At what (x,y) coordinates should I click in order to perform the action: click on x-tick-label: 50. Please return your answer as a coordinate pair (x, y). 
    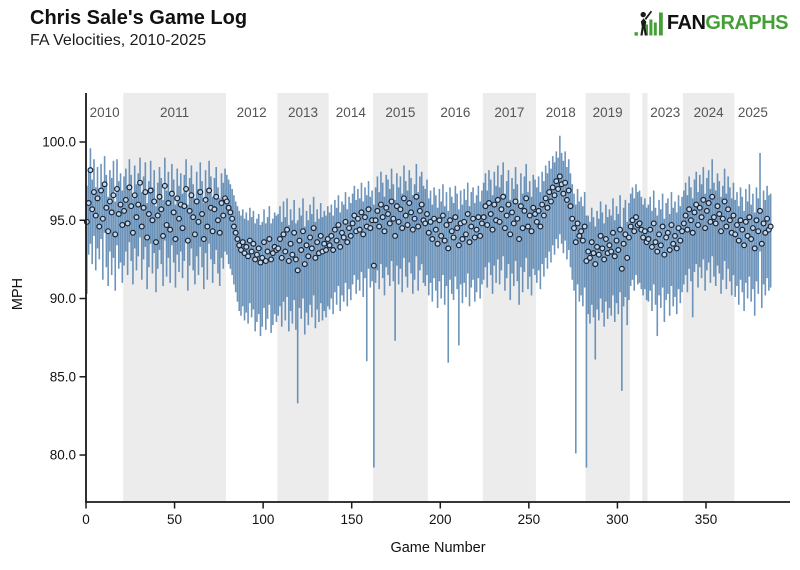
    Looking at the image, I should click on (174, 519).